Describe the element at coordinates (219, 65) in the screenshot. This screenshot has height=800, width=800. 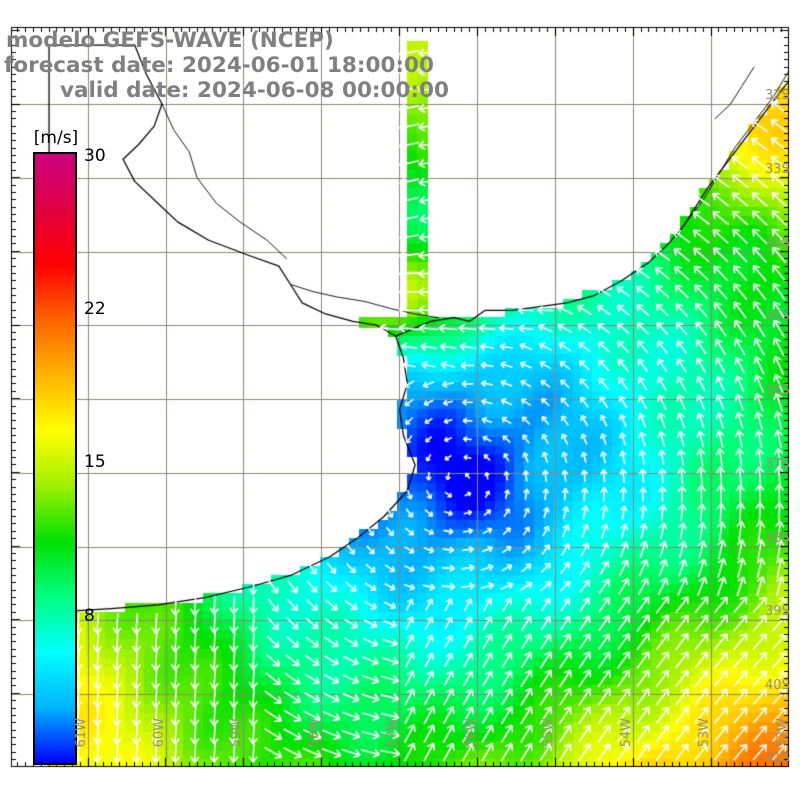
I see `forecast-date: forecast date: 2024-06-01 18:00:00` at that location.